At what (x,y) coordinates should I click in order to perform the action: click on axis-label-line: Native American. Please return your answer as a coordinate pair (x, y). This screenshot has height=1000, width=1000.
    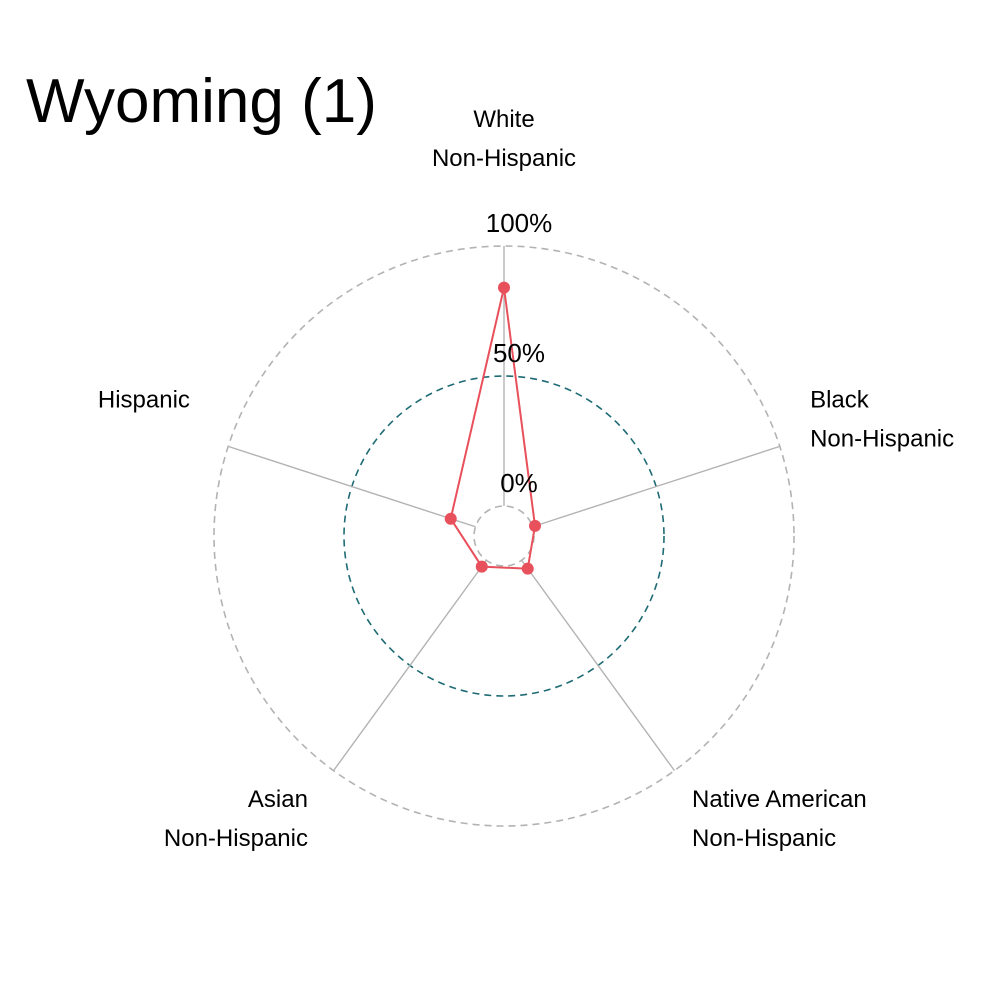
    Looking at the image, I should click on (779, 799).